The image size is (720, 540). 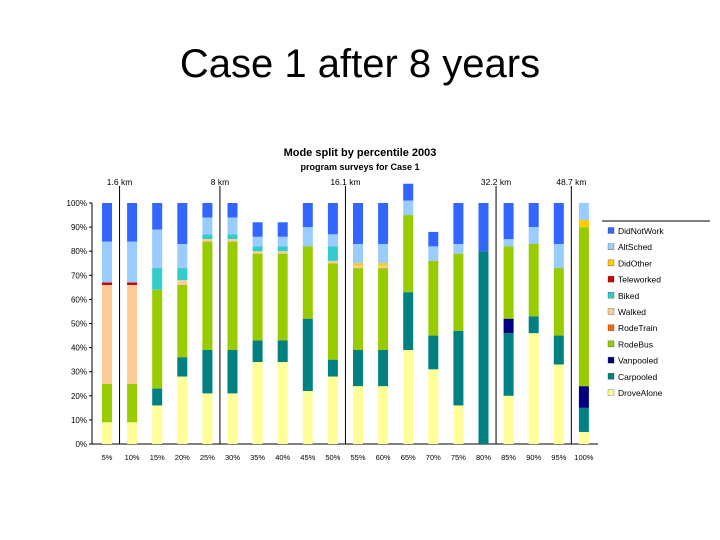 I want to click on legend-label: Carpooled, so click(x=637, y=377).